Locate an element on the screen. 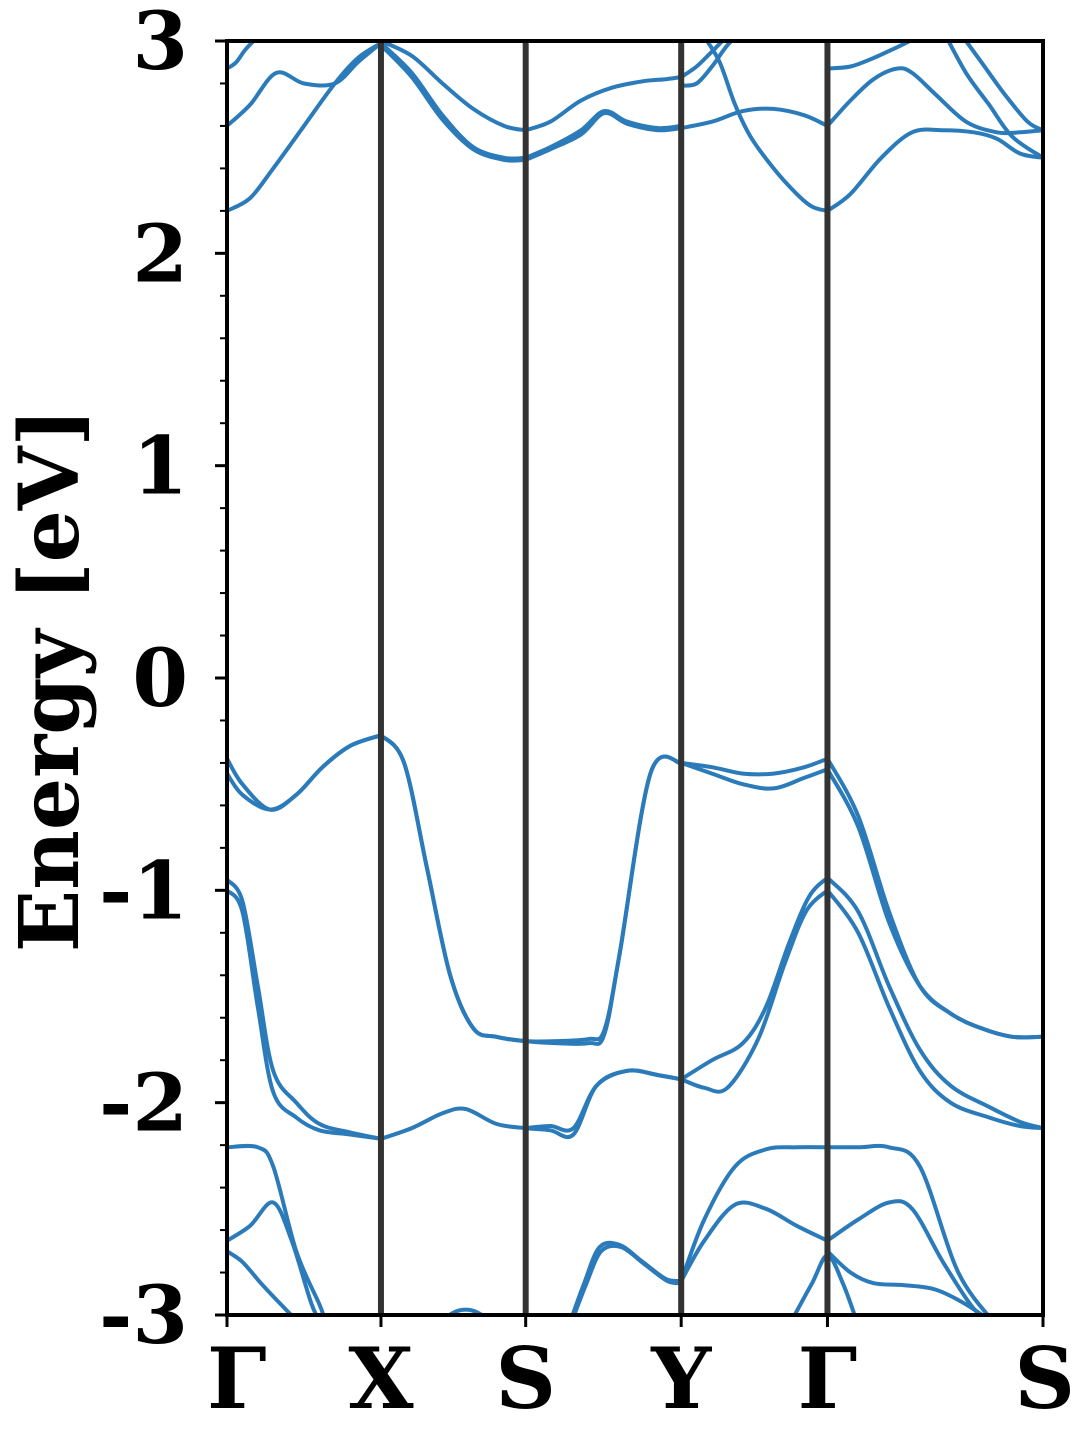 This screenshot has width=1080, height=1440. y-tick-label-7: -3 is located at coordinates (143, 1315).